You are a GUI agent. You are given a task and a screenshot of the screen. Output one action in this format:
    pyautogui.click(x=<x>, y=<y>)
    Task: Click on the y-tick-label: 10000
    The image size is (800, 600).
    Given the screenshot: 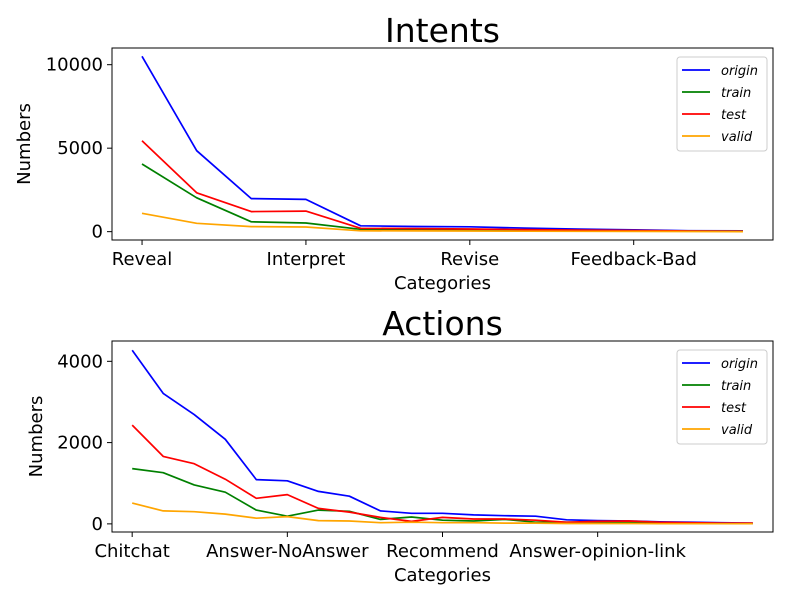 What is the action you would take?
    pyautogui.click(x=74, y=65)
    